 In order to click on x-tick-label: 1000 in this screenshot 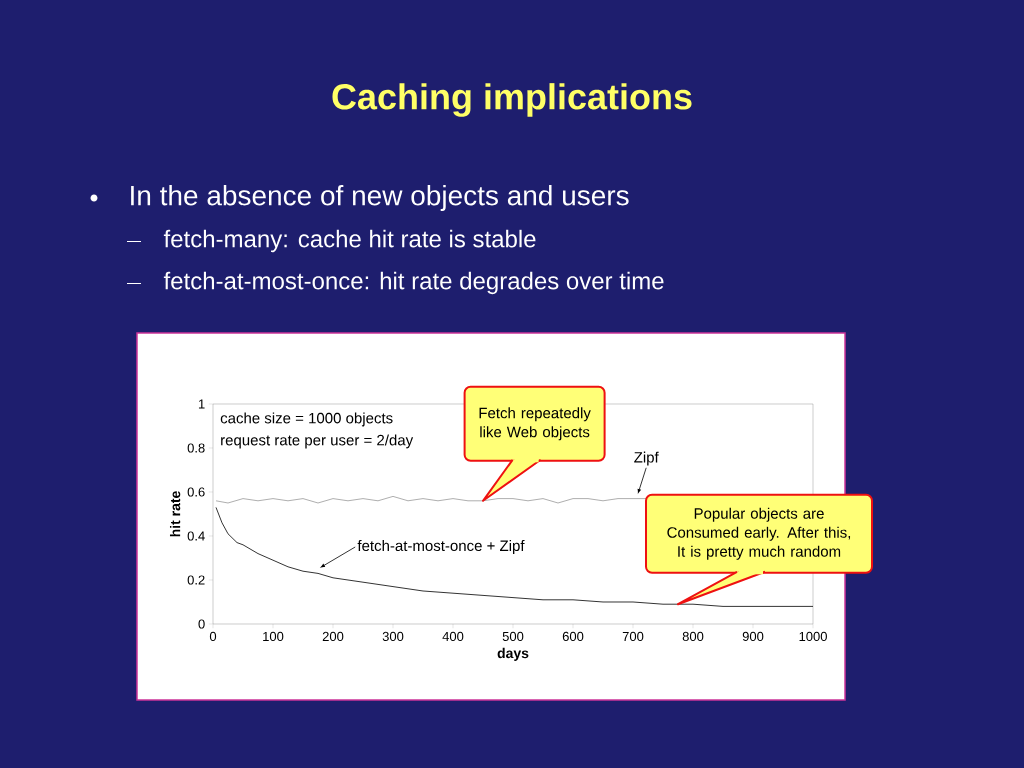, I will do `click(813, 636)`.